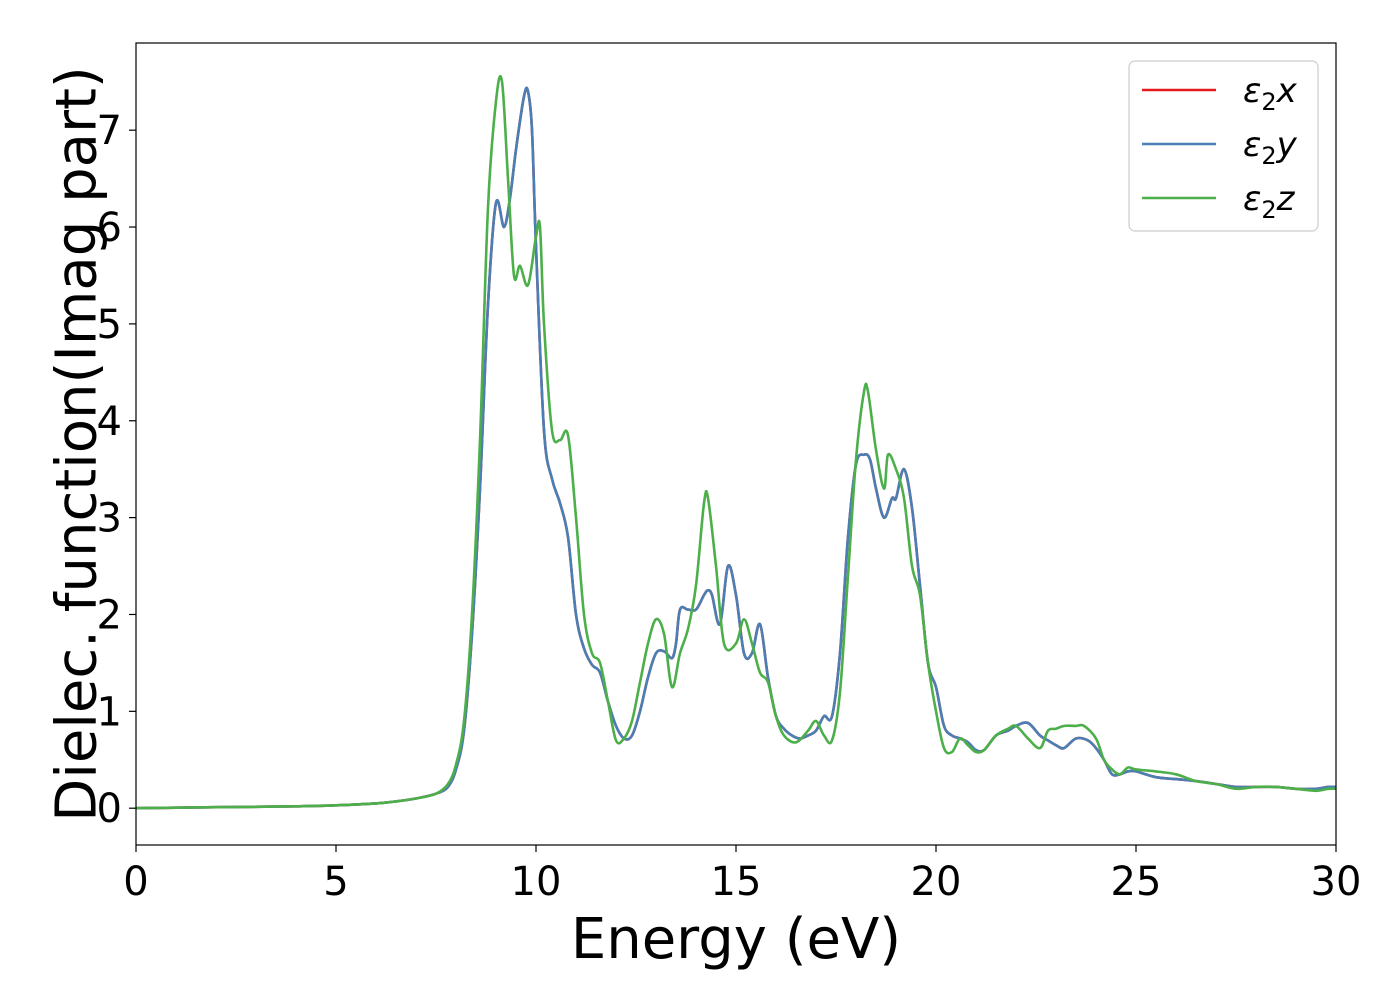  I want to click on legend-label-y: ε2y, so click(1270, 147).